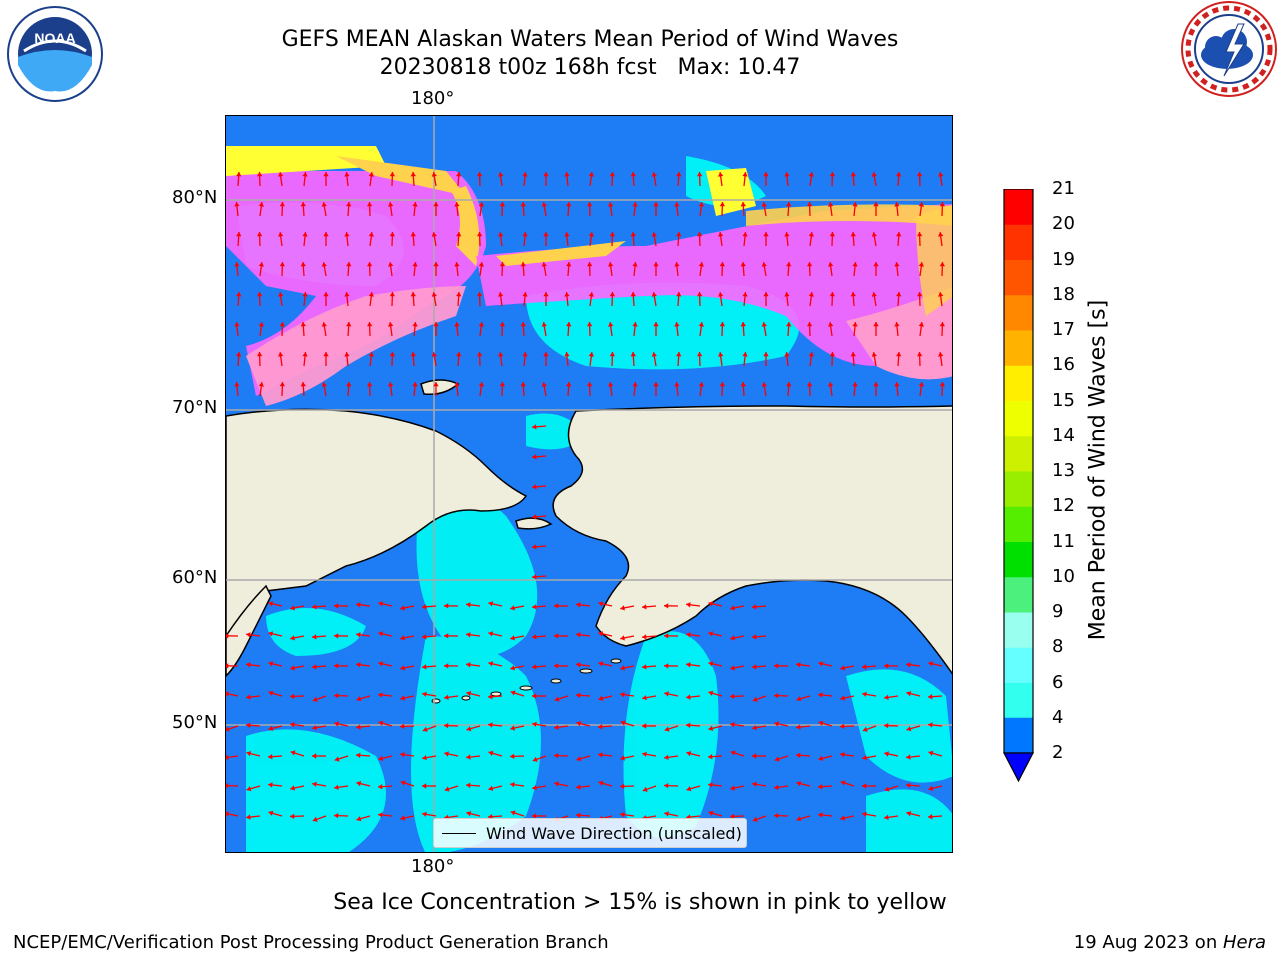 This screenshot has width=1280, height=960. What do you see at coordinates (614, 833) in the screenshot?
I see `legend-label: Wind Wave Direction (unscaled)` at bounding box center [614, 833].